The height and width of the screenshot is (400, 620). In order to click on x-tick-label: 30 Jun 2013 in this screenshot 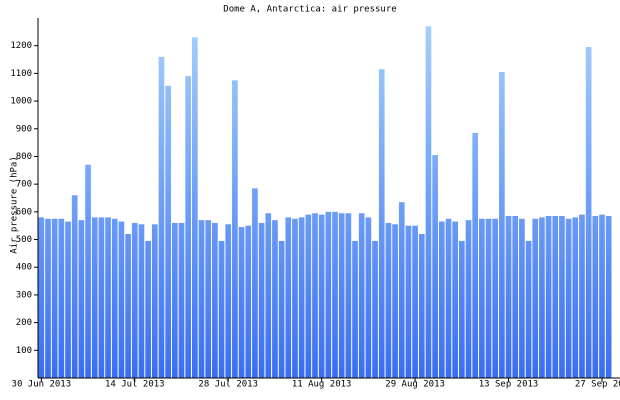, I will do `click(42, 385)`.